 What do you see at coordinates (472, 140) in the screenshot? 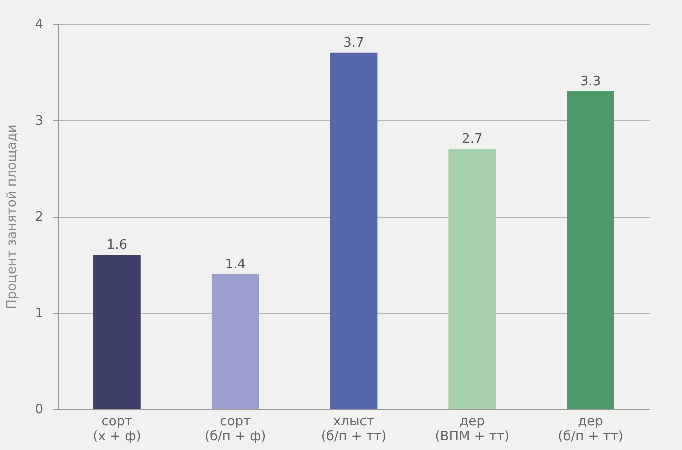
I see `data-label: 2.7` at bounding box center [472, 140].